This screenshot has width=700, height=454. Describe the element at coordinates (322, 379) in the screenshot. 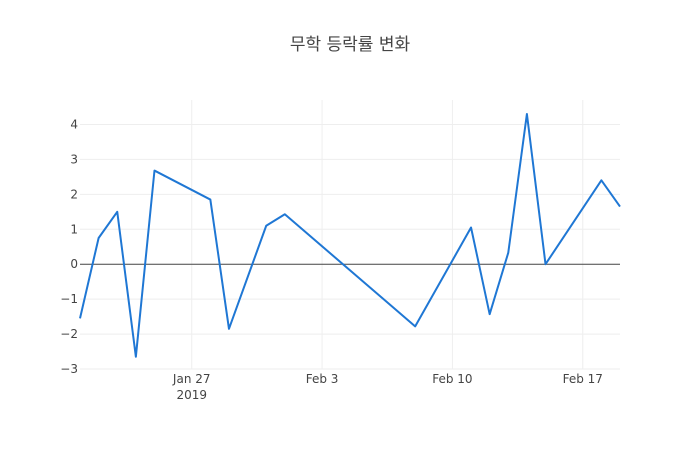

I see `x-tick-label: Feb 3` at that location.